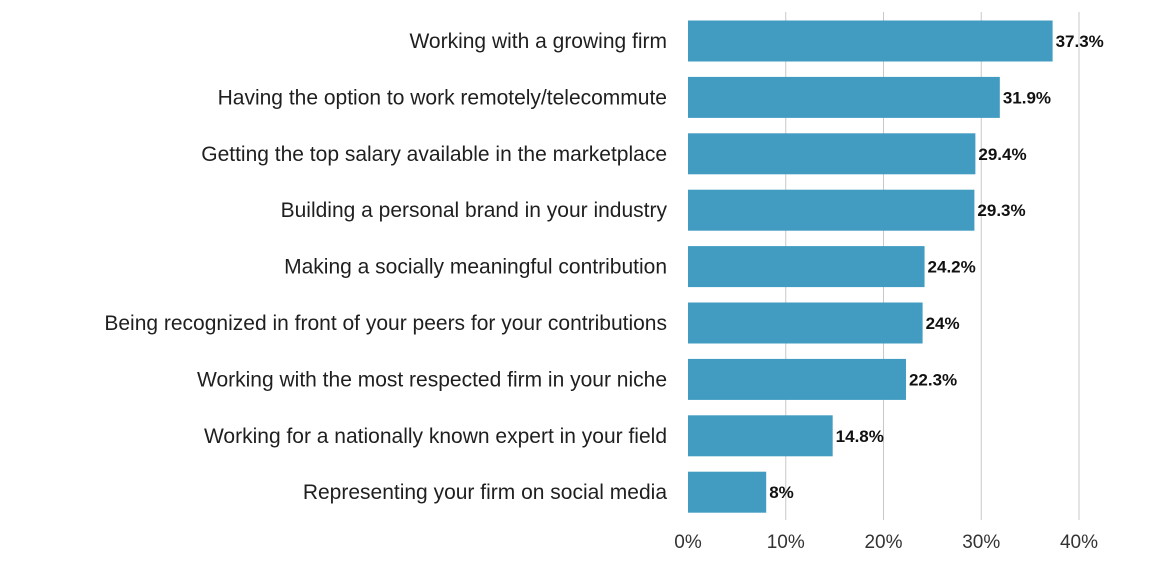 The image size is (1152, 568). Describe the element at coordinates (1001, 210) in the screenshot. I see `data-label: 29.3%` at that location.